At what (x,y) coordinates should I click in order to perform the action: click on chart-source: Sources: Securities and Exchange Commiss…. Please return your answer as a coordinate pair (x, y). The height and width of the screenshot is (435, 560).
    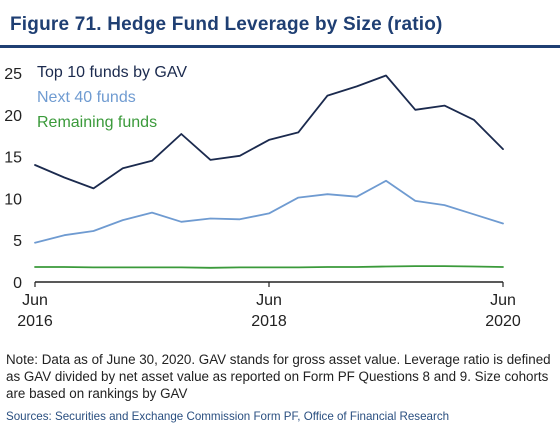
    Looking at the image, I should click on (228, 416).